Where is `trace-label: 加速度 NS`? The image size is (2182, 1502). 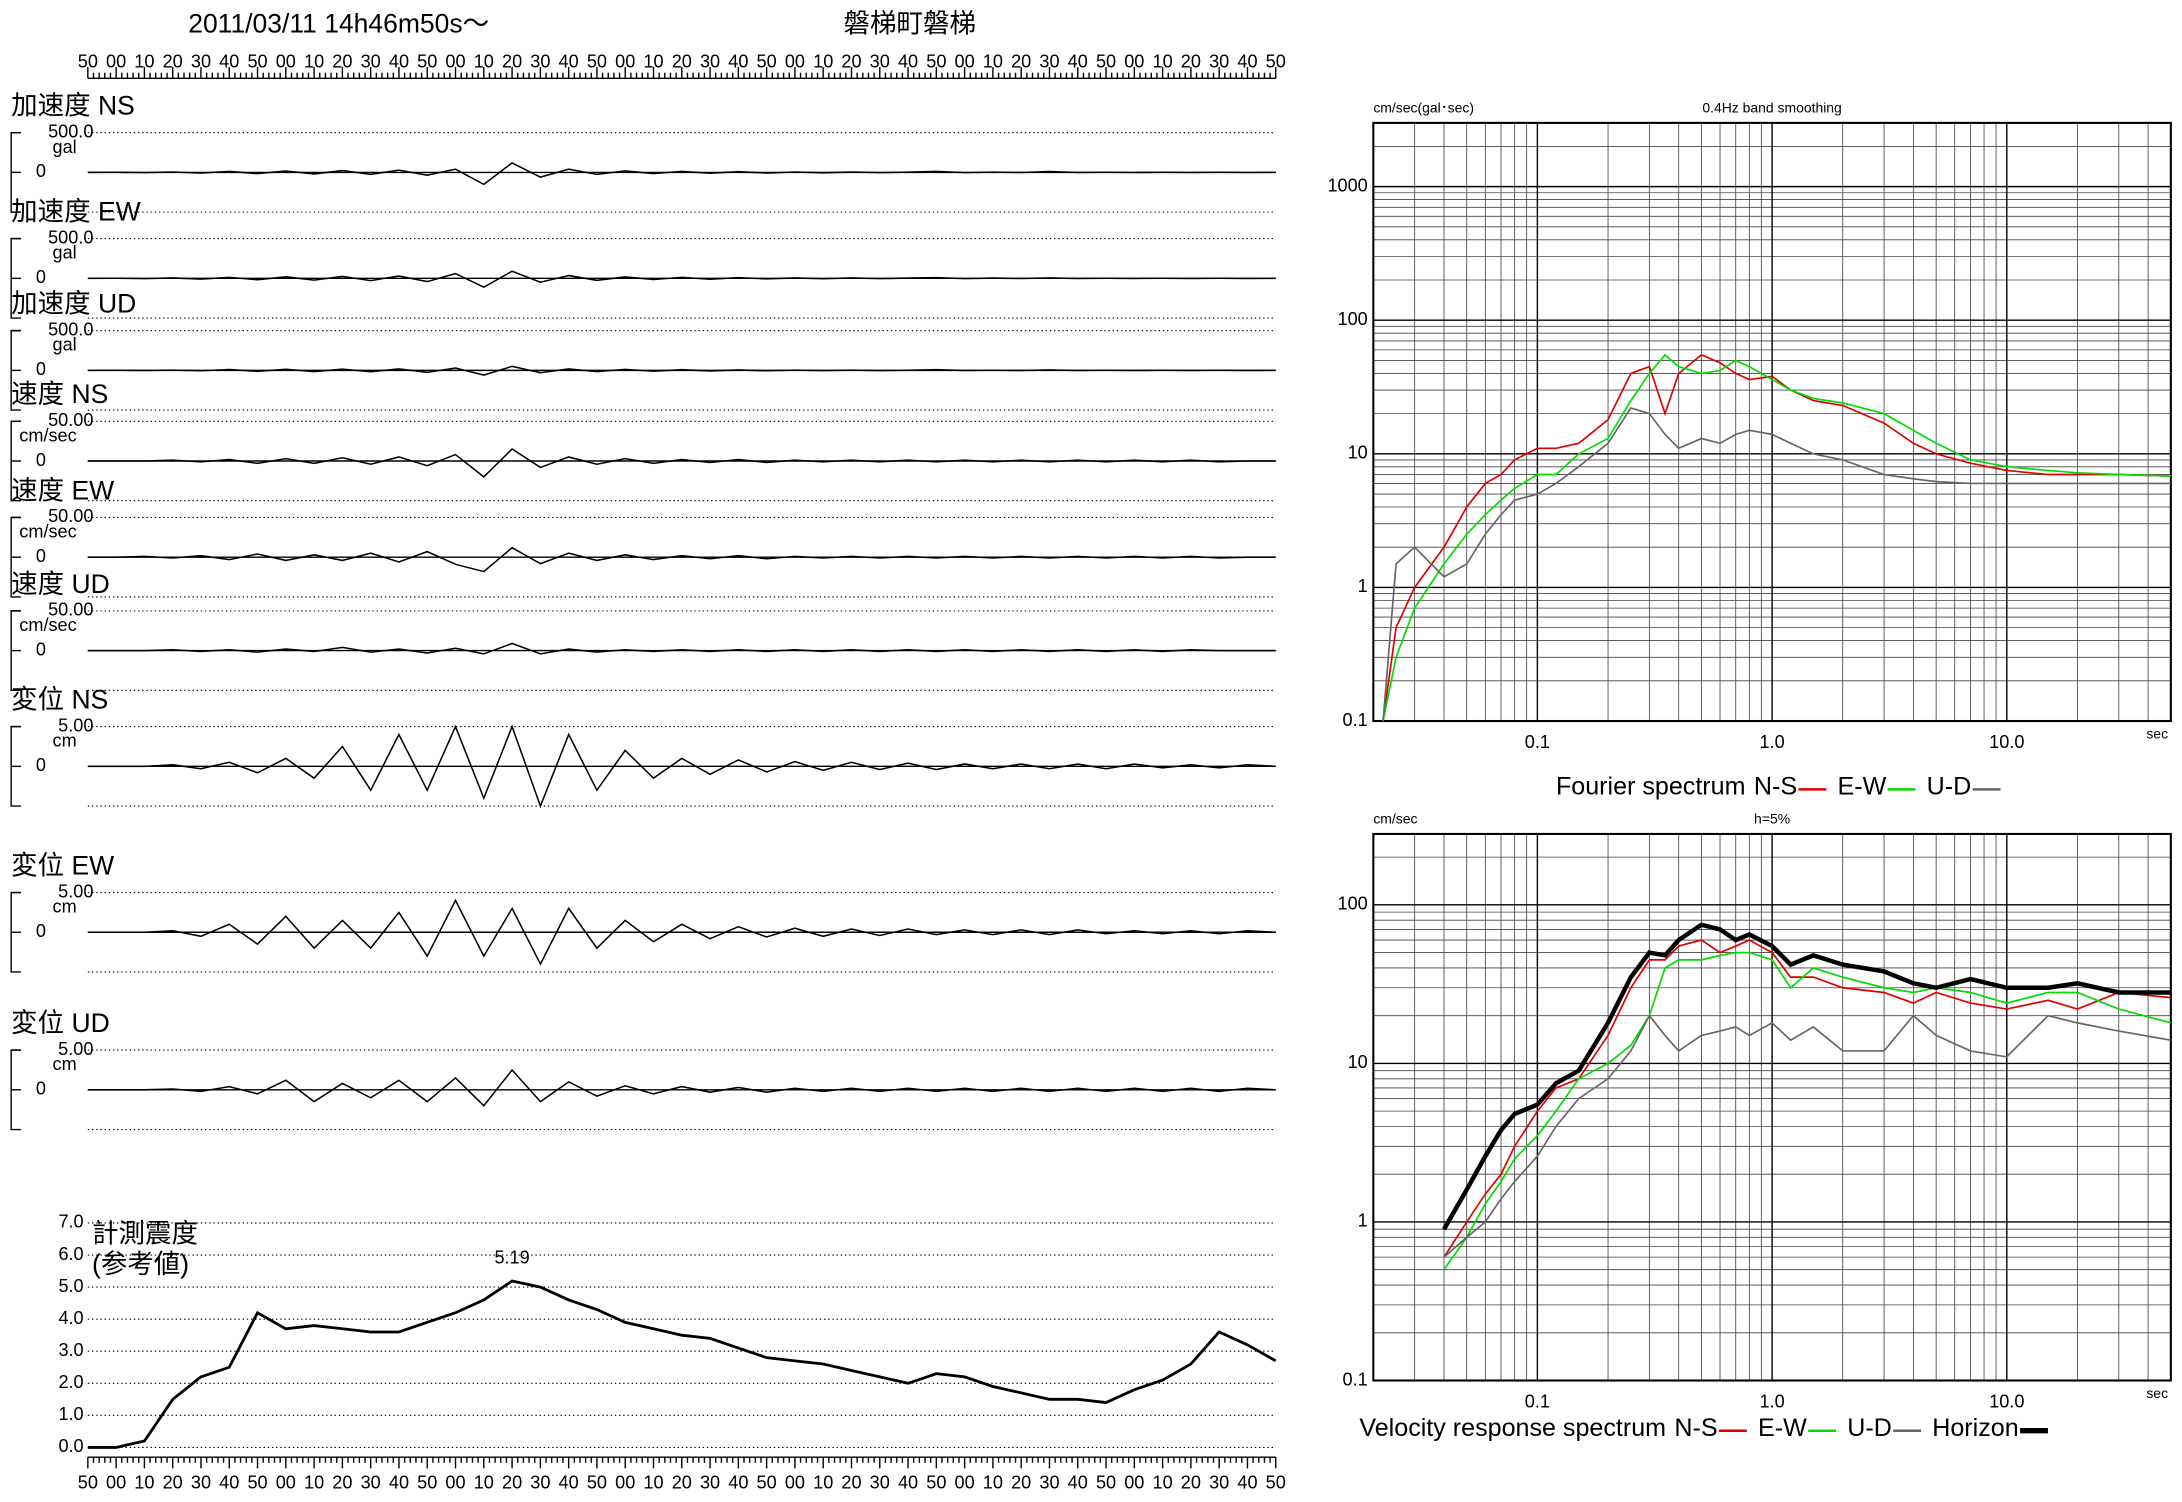 trace-label: 加速度 NS is located at coordinates (73, 106).